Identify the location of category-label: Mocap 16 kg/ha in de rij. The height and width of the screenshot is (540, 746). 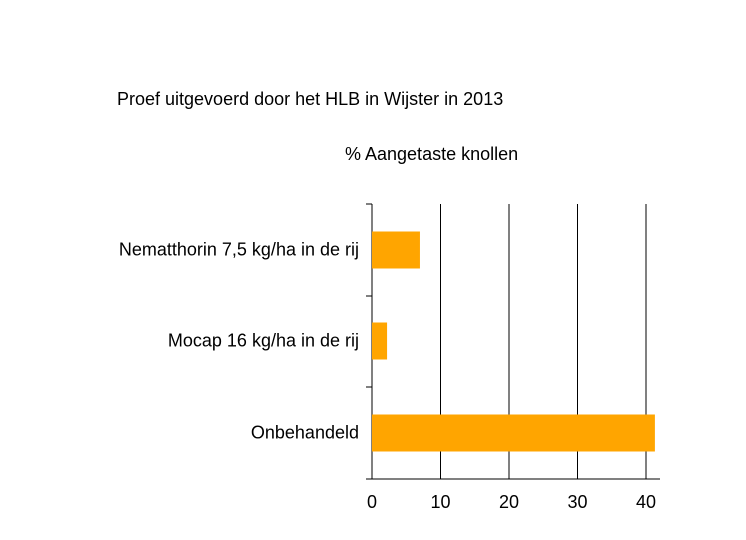
(263, 340).